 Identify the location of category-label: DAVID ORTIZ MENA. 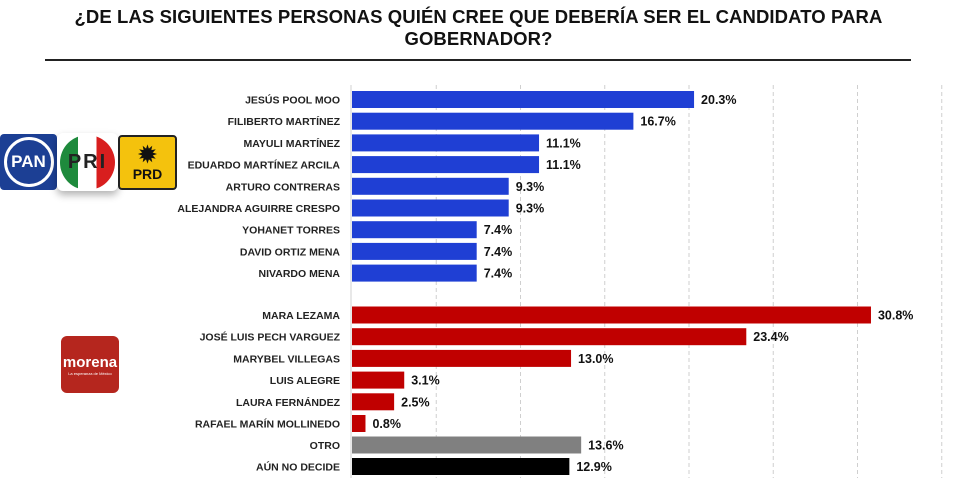
(290, 252).